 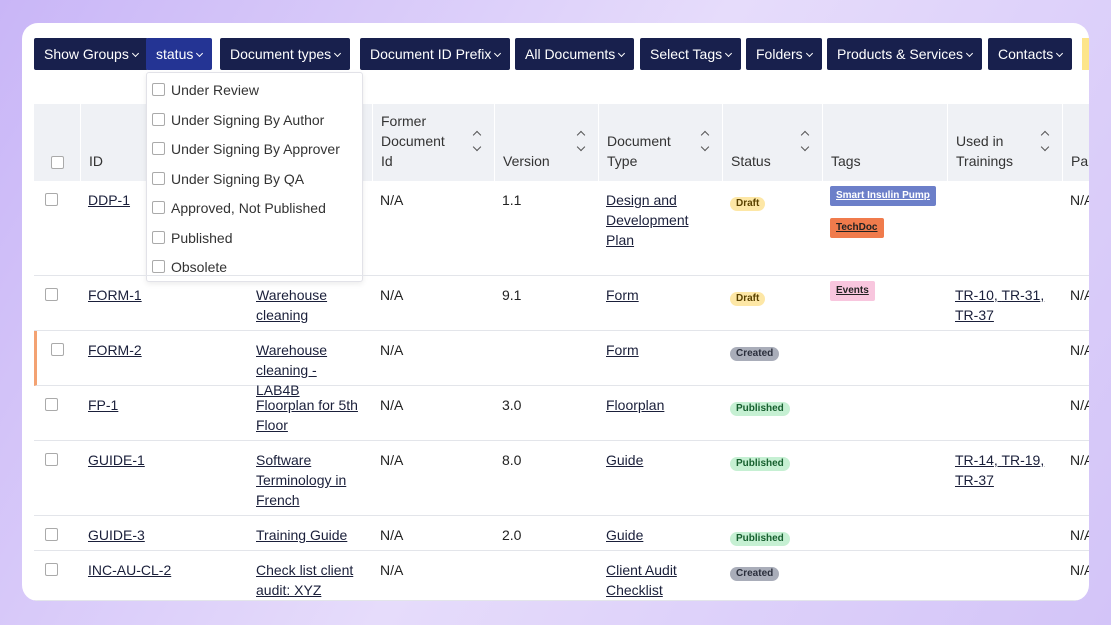 What do you see at coordinates (435, 54) in the screenshot?
I see `toolbar-button: Document ID Prefix` at bounding box center [435, 54].